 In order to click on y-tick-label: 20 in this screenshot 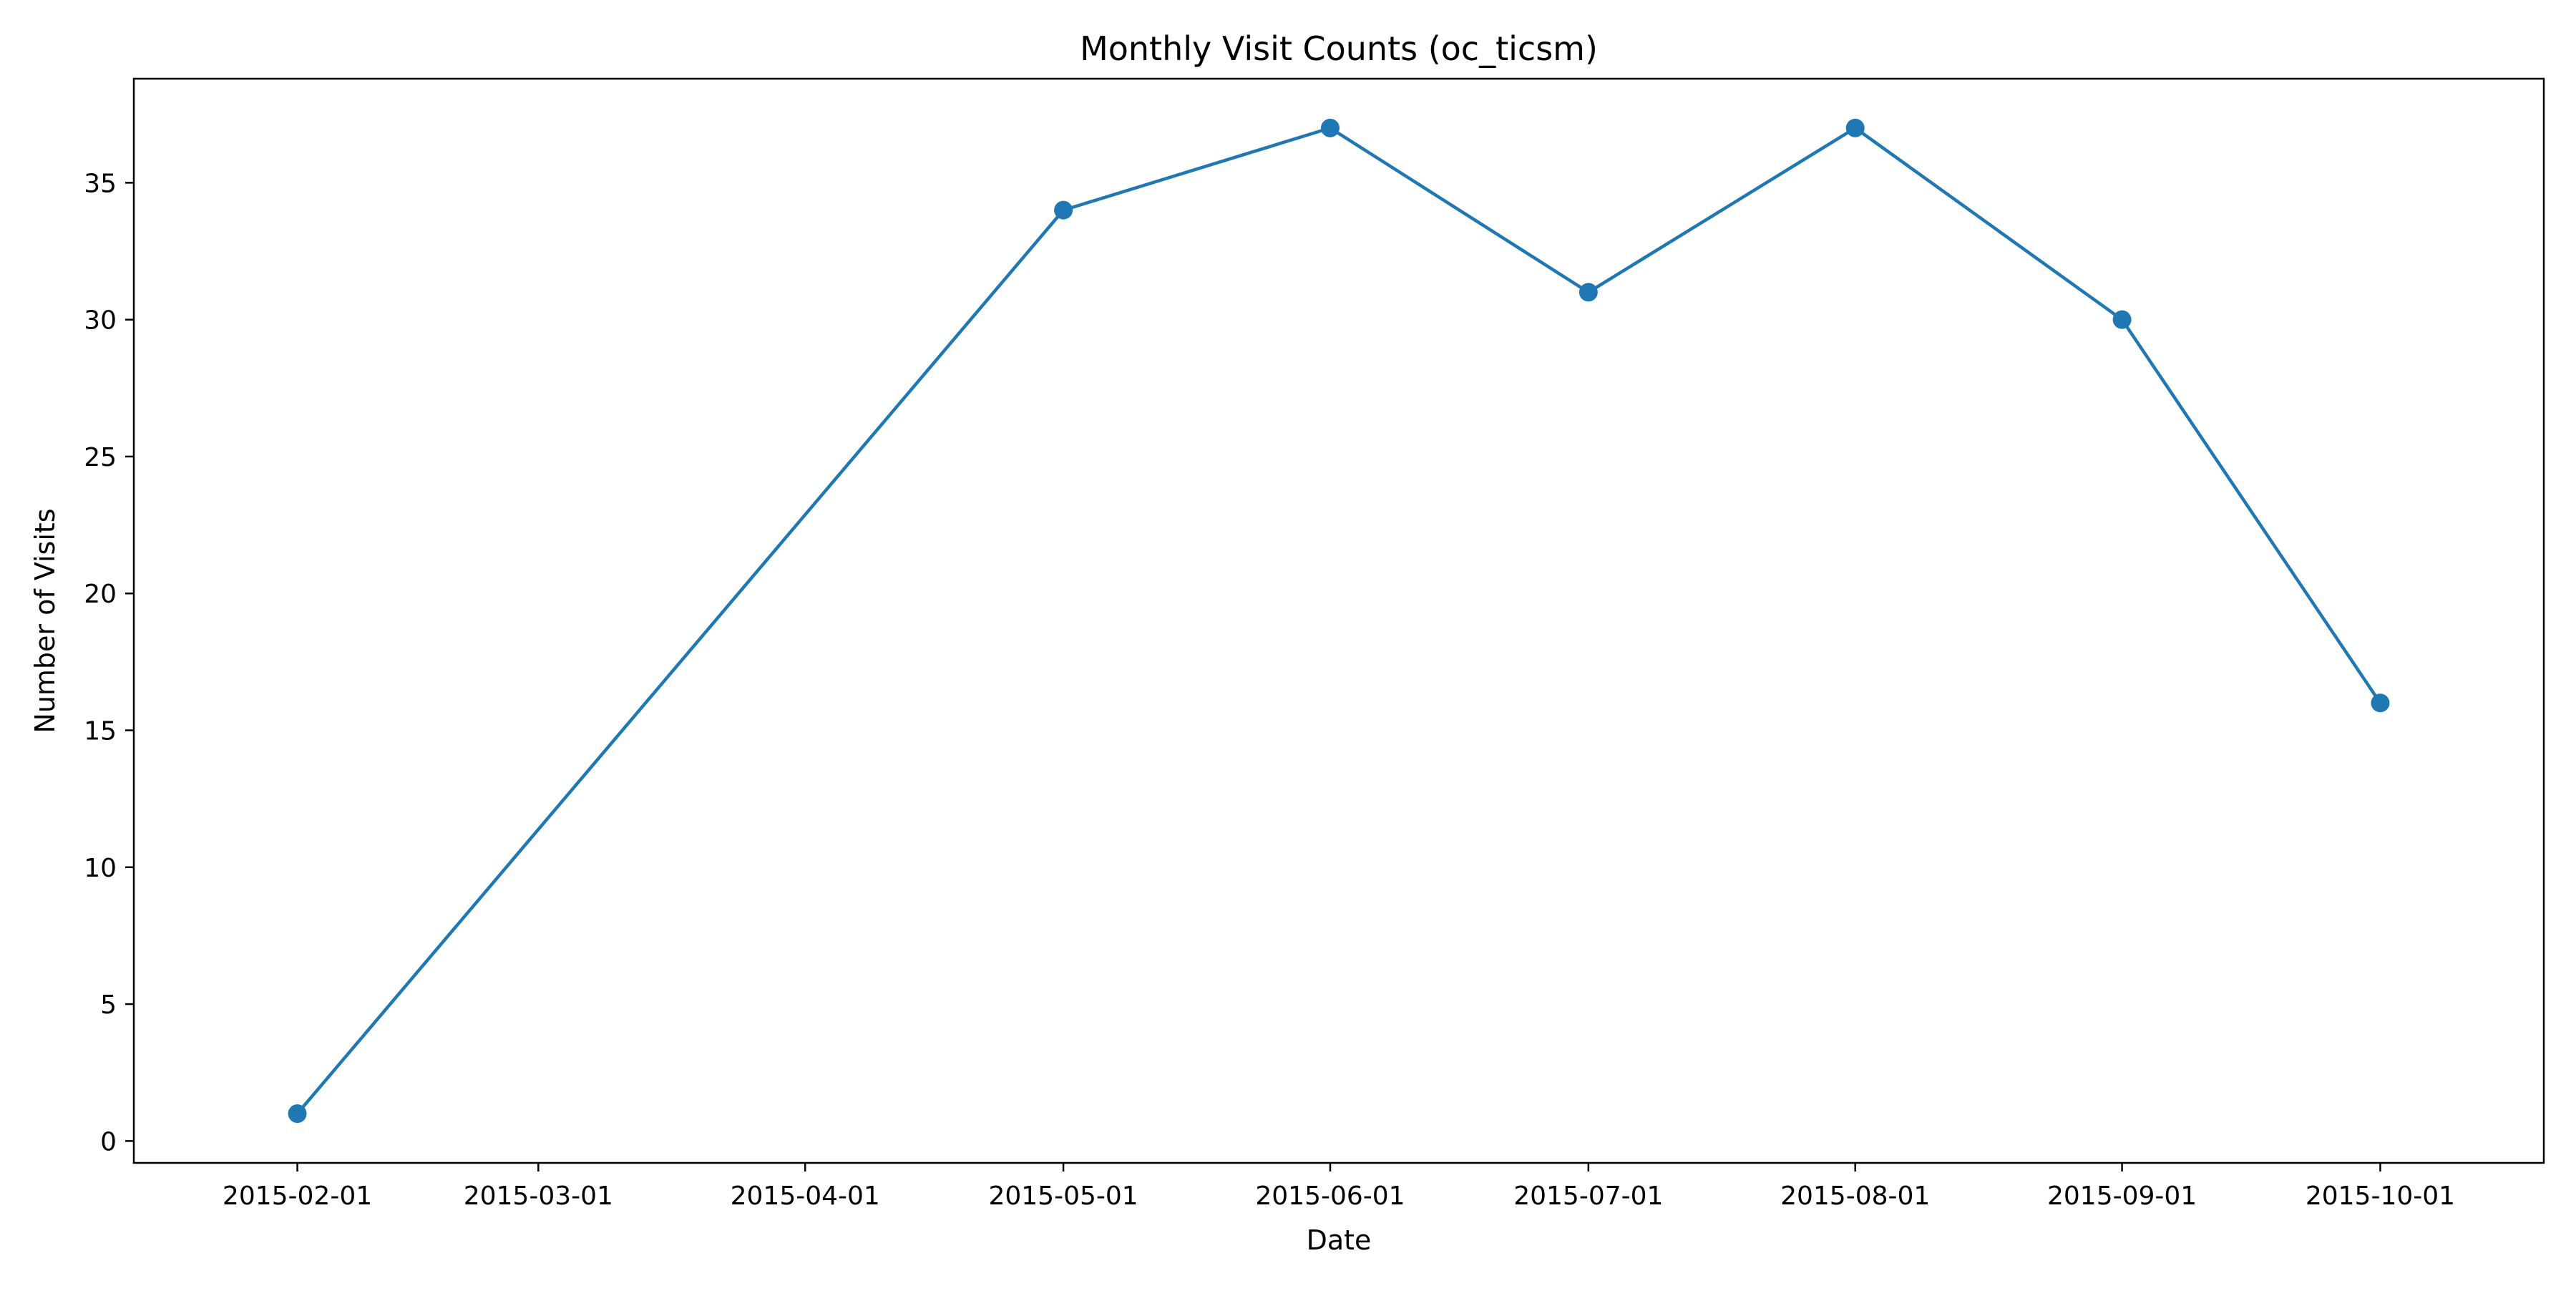, I will do `click(100, 594)`.